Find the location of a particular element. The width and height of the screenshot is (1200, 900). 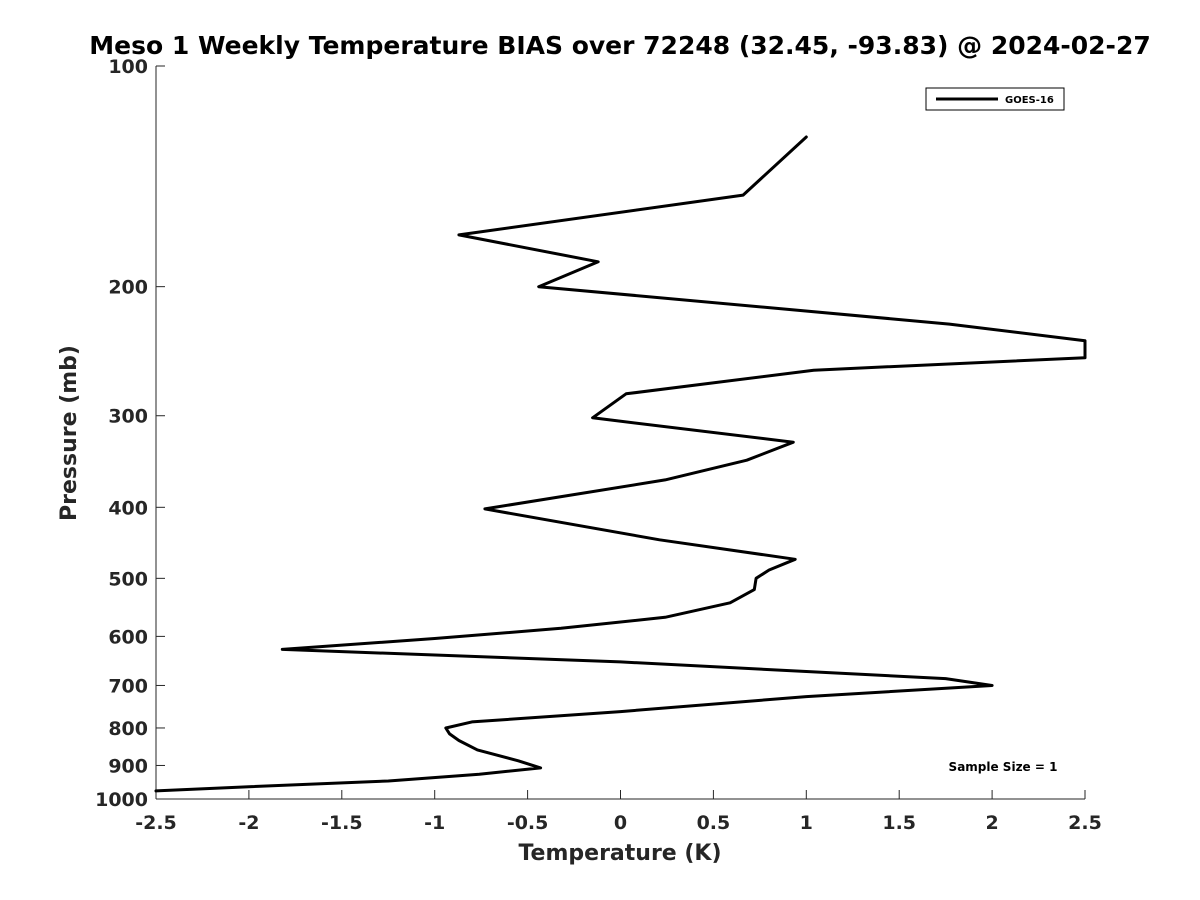

x-tick-label: 0 is located at coordinates (620, 823).